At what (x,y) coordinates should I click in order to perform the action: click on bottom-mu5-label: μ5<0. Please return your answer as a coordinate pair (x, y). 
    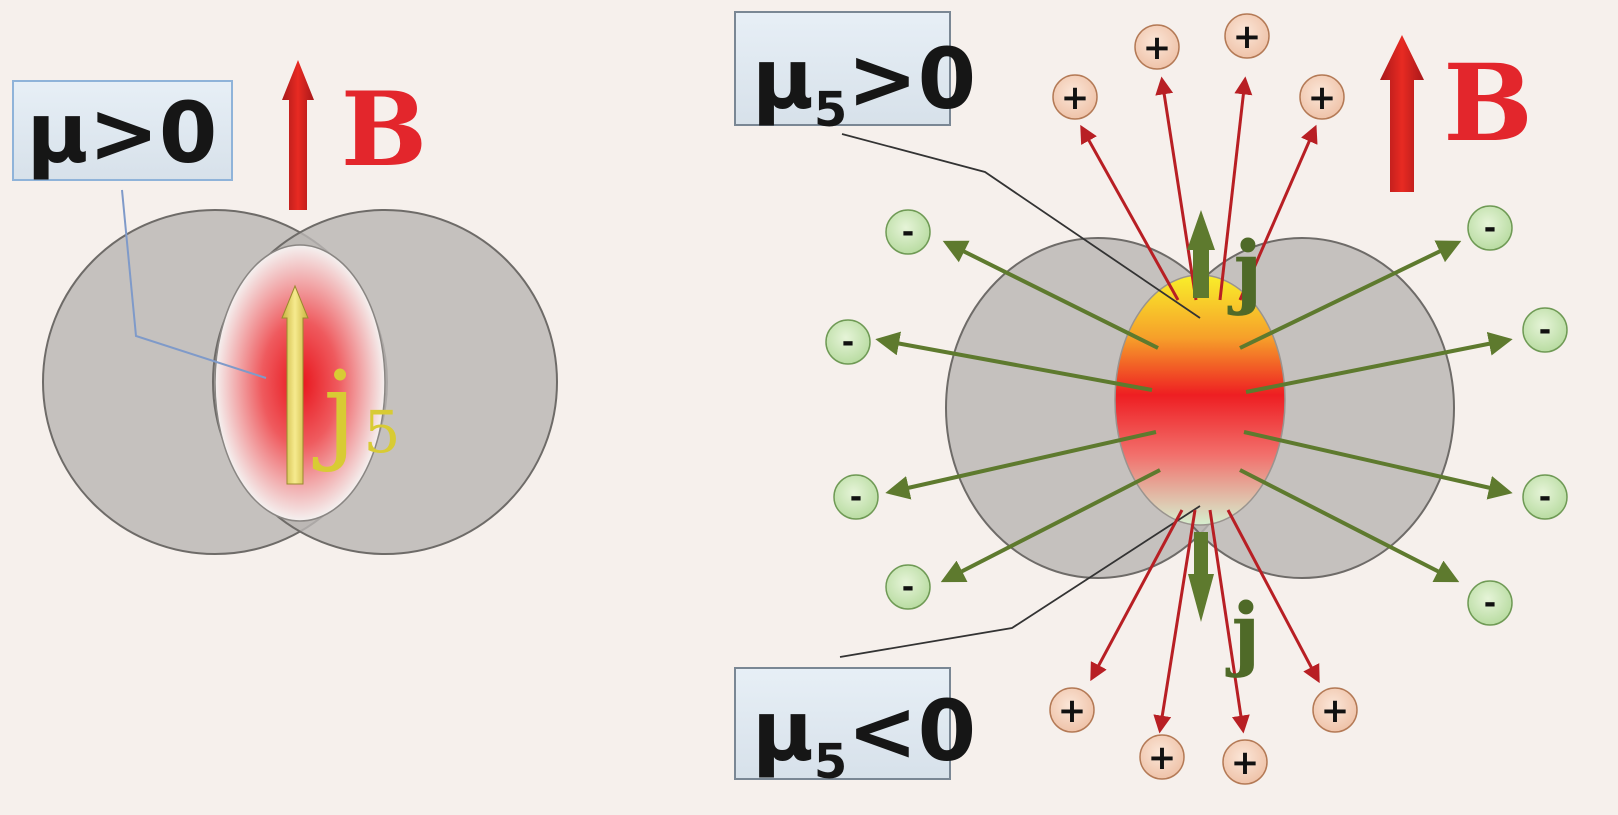
    Looking at the image, I should click on (864, 736).